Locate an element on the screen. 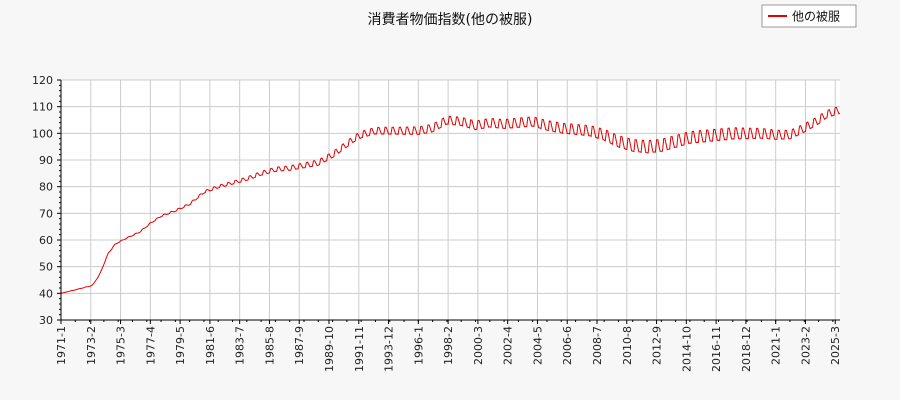 This screenshot has height=400, width=900. x-tick-label: 2010-8 is located at coordinates (627, 345).